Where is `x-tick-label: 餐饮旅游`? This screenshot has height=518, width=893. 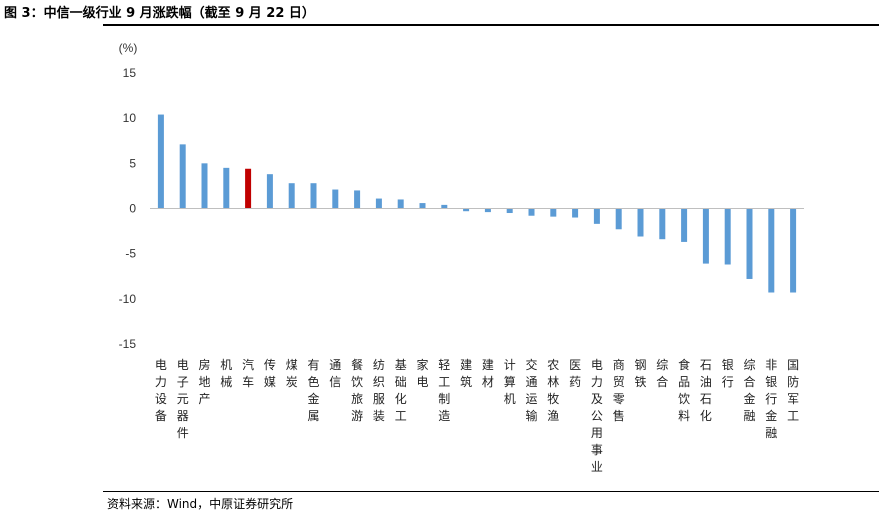 x-tick-label: 餐饮旅游 is located at coordinates (357, 390).